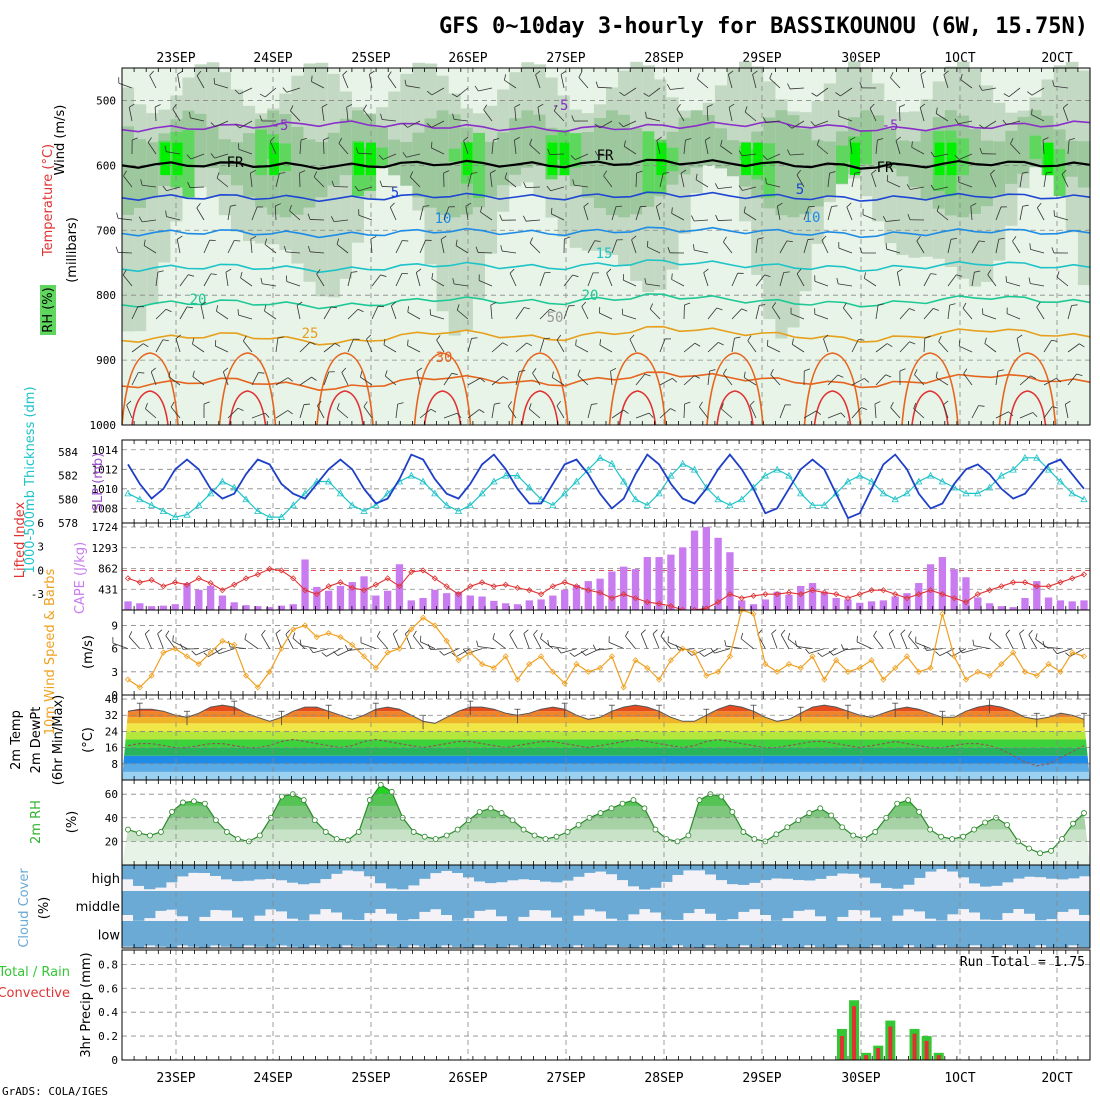 The height and width of the screenshot is (1100, 1100). I want to click on y-tick-label: 9, so click(114, 625).